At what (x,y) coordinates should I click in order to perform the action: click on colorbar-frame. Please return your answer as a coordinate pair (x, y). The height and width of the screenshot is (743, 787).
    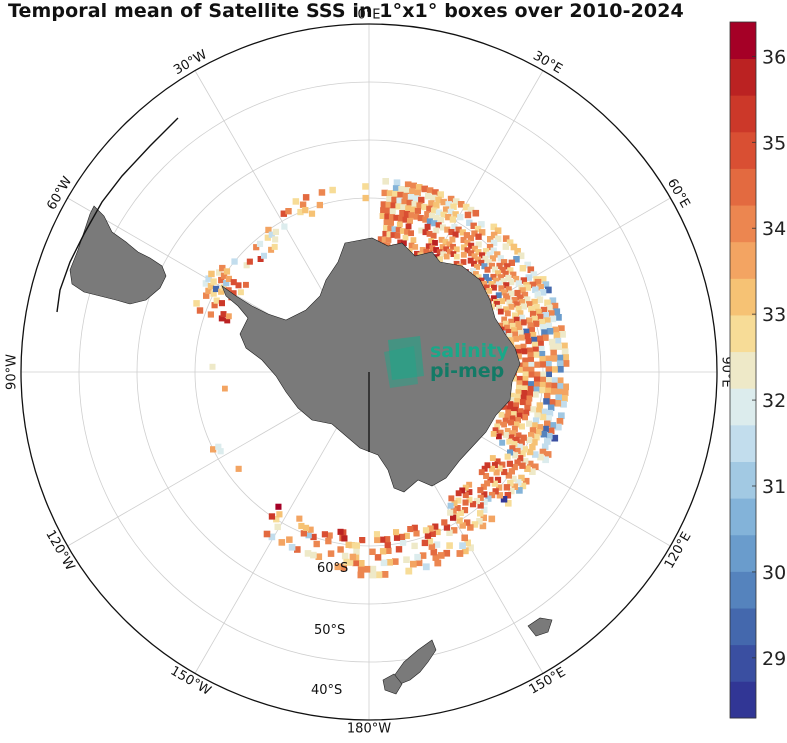
    Looking at the image, I should click on (743, 370).